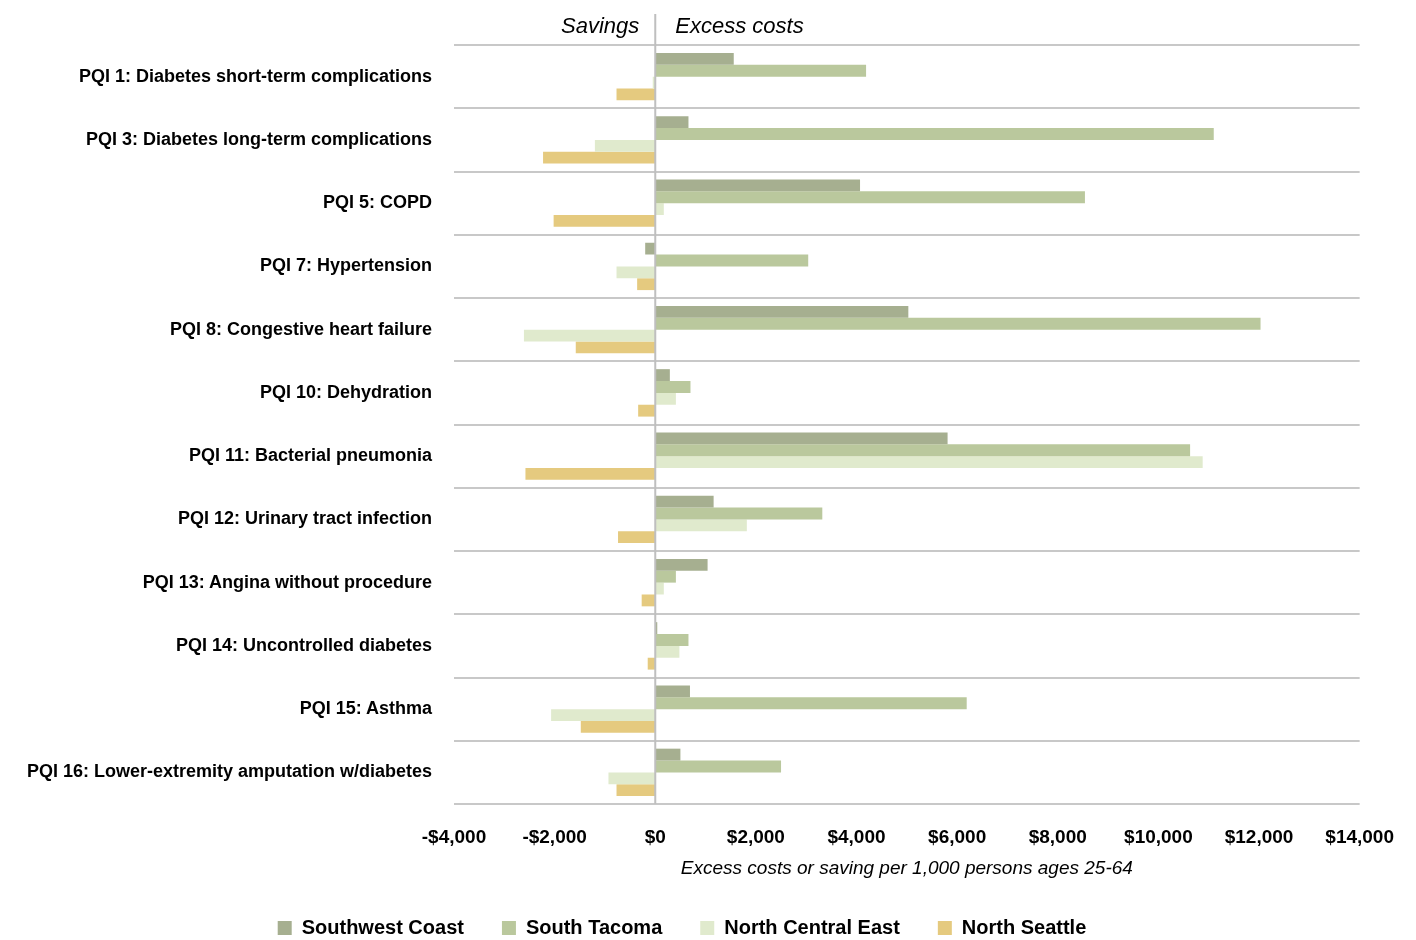 Image resolution: width=1416 pixels, height=940 pixels. Describe the element at coordinates (1259, 836) in the screenshot. I see `x-tick-label: $12,000` at that location.